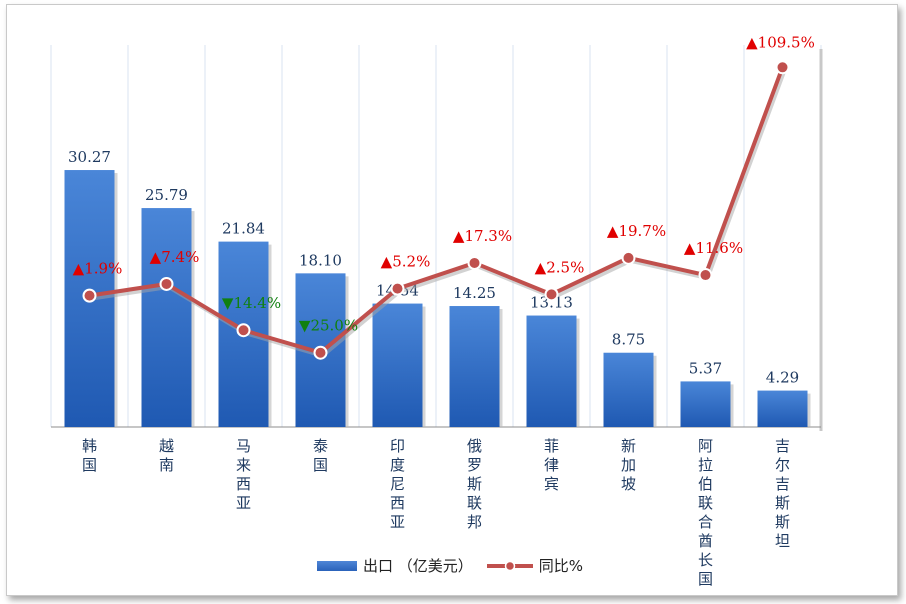 This screenshot has height=604, width=906. What do you see at coordinates (713, 248) in the screenshot?
I see `yoy-value-label: ▲11.6%` at bounding box center [713, 248].